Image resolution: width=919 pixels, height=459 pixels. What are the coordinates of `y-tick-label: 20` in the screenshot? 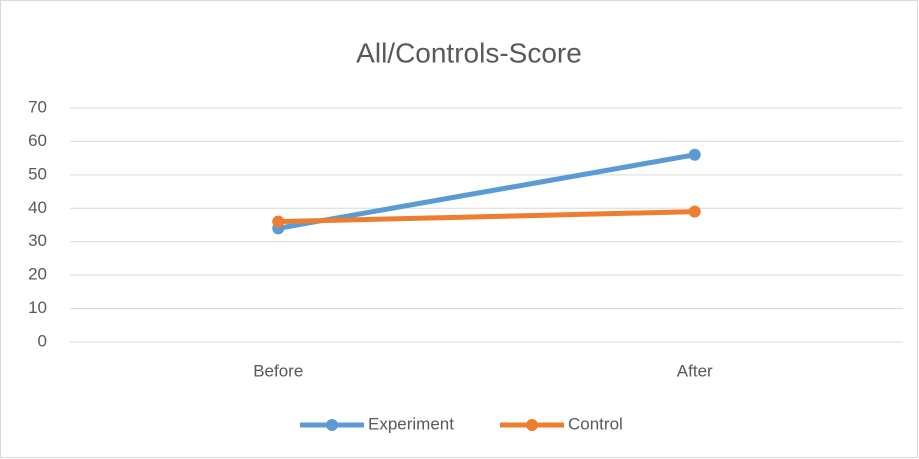 It's located at (37, 274).